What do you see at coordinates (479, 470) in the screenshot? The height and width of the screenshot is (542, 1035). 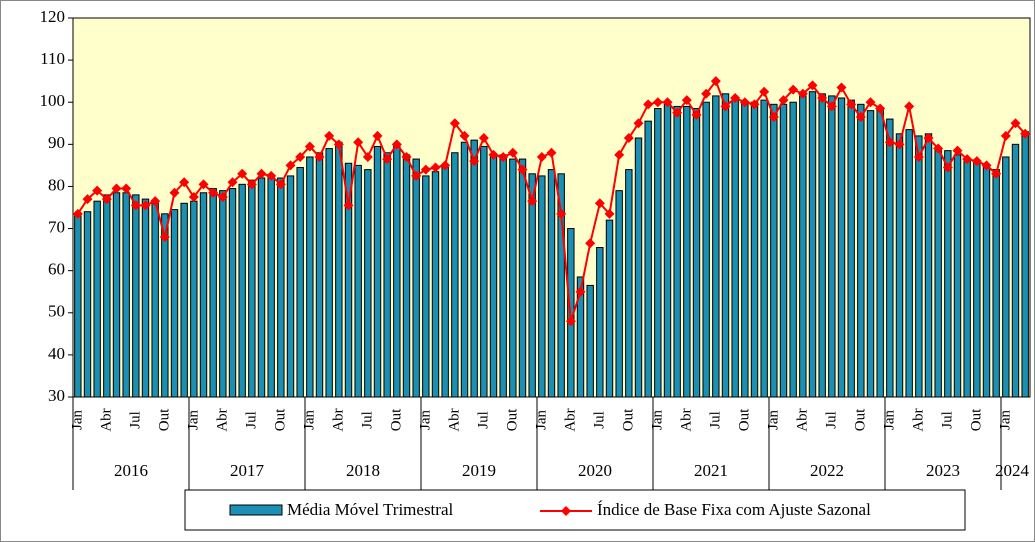 I see `year-label: 2019` at bounding box center [479, 470].